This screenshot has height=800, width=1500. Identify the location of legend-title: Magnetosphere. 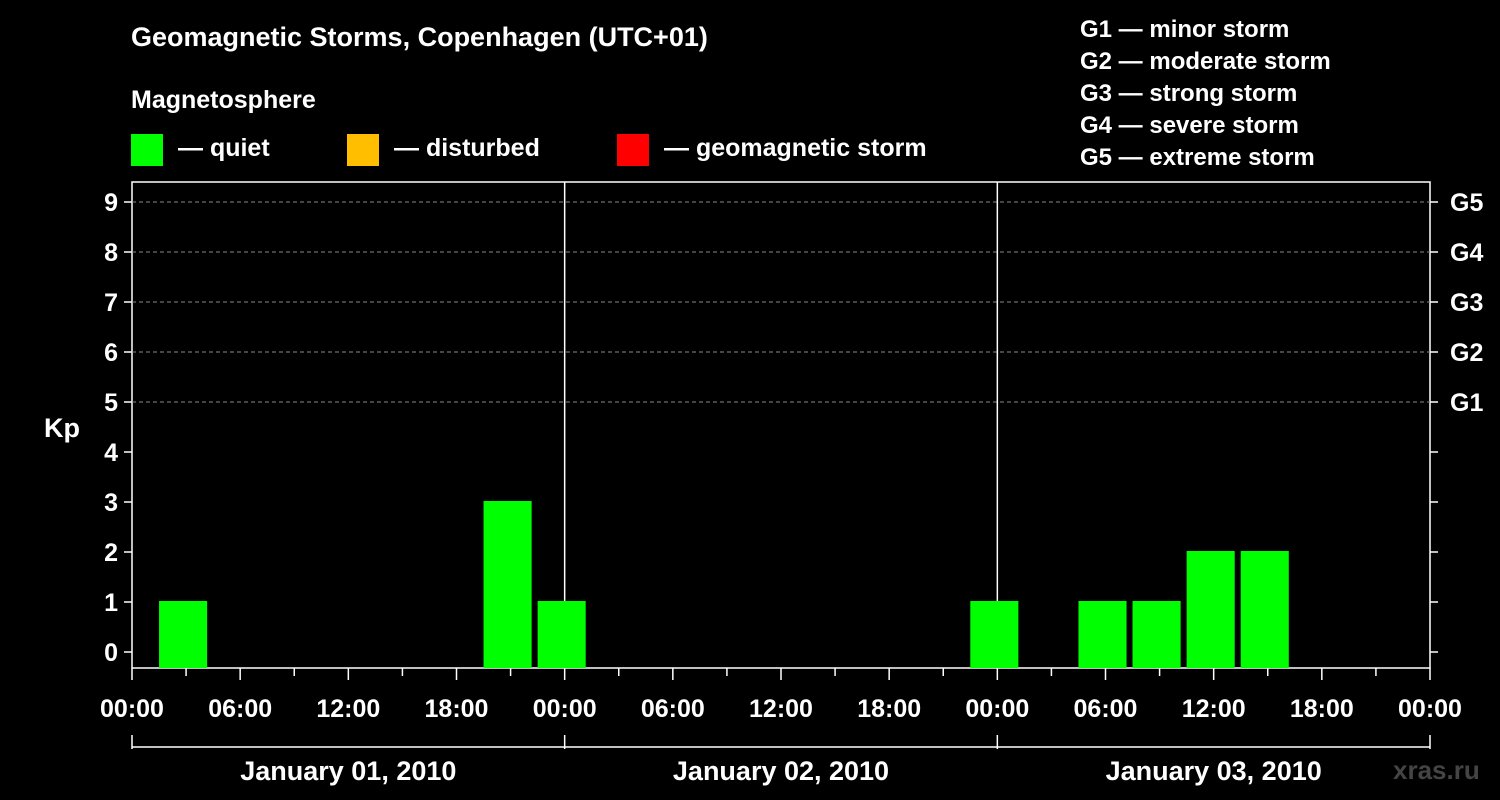
(223, 100).